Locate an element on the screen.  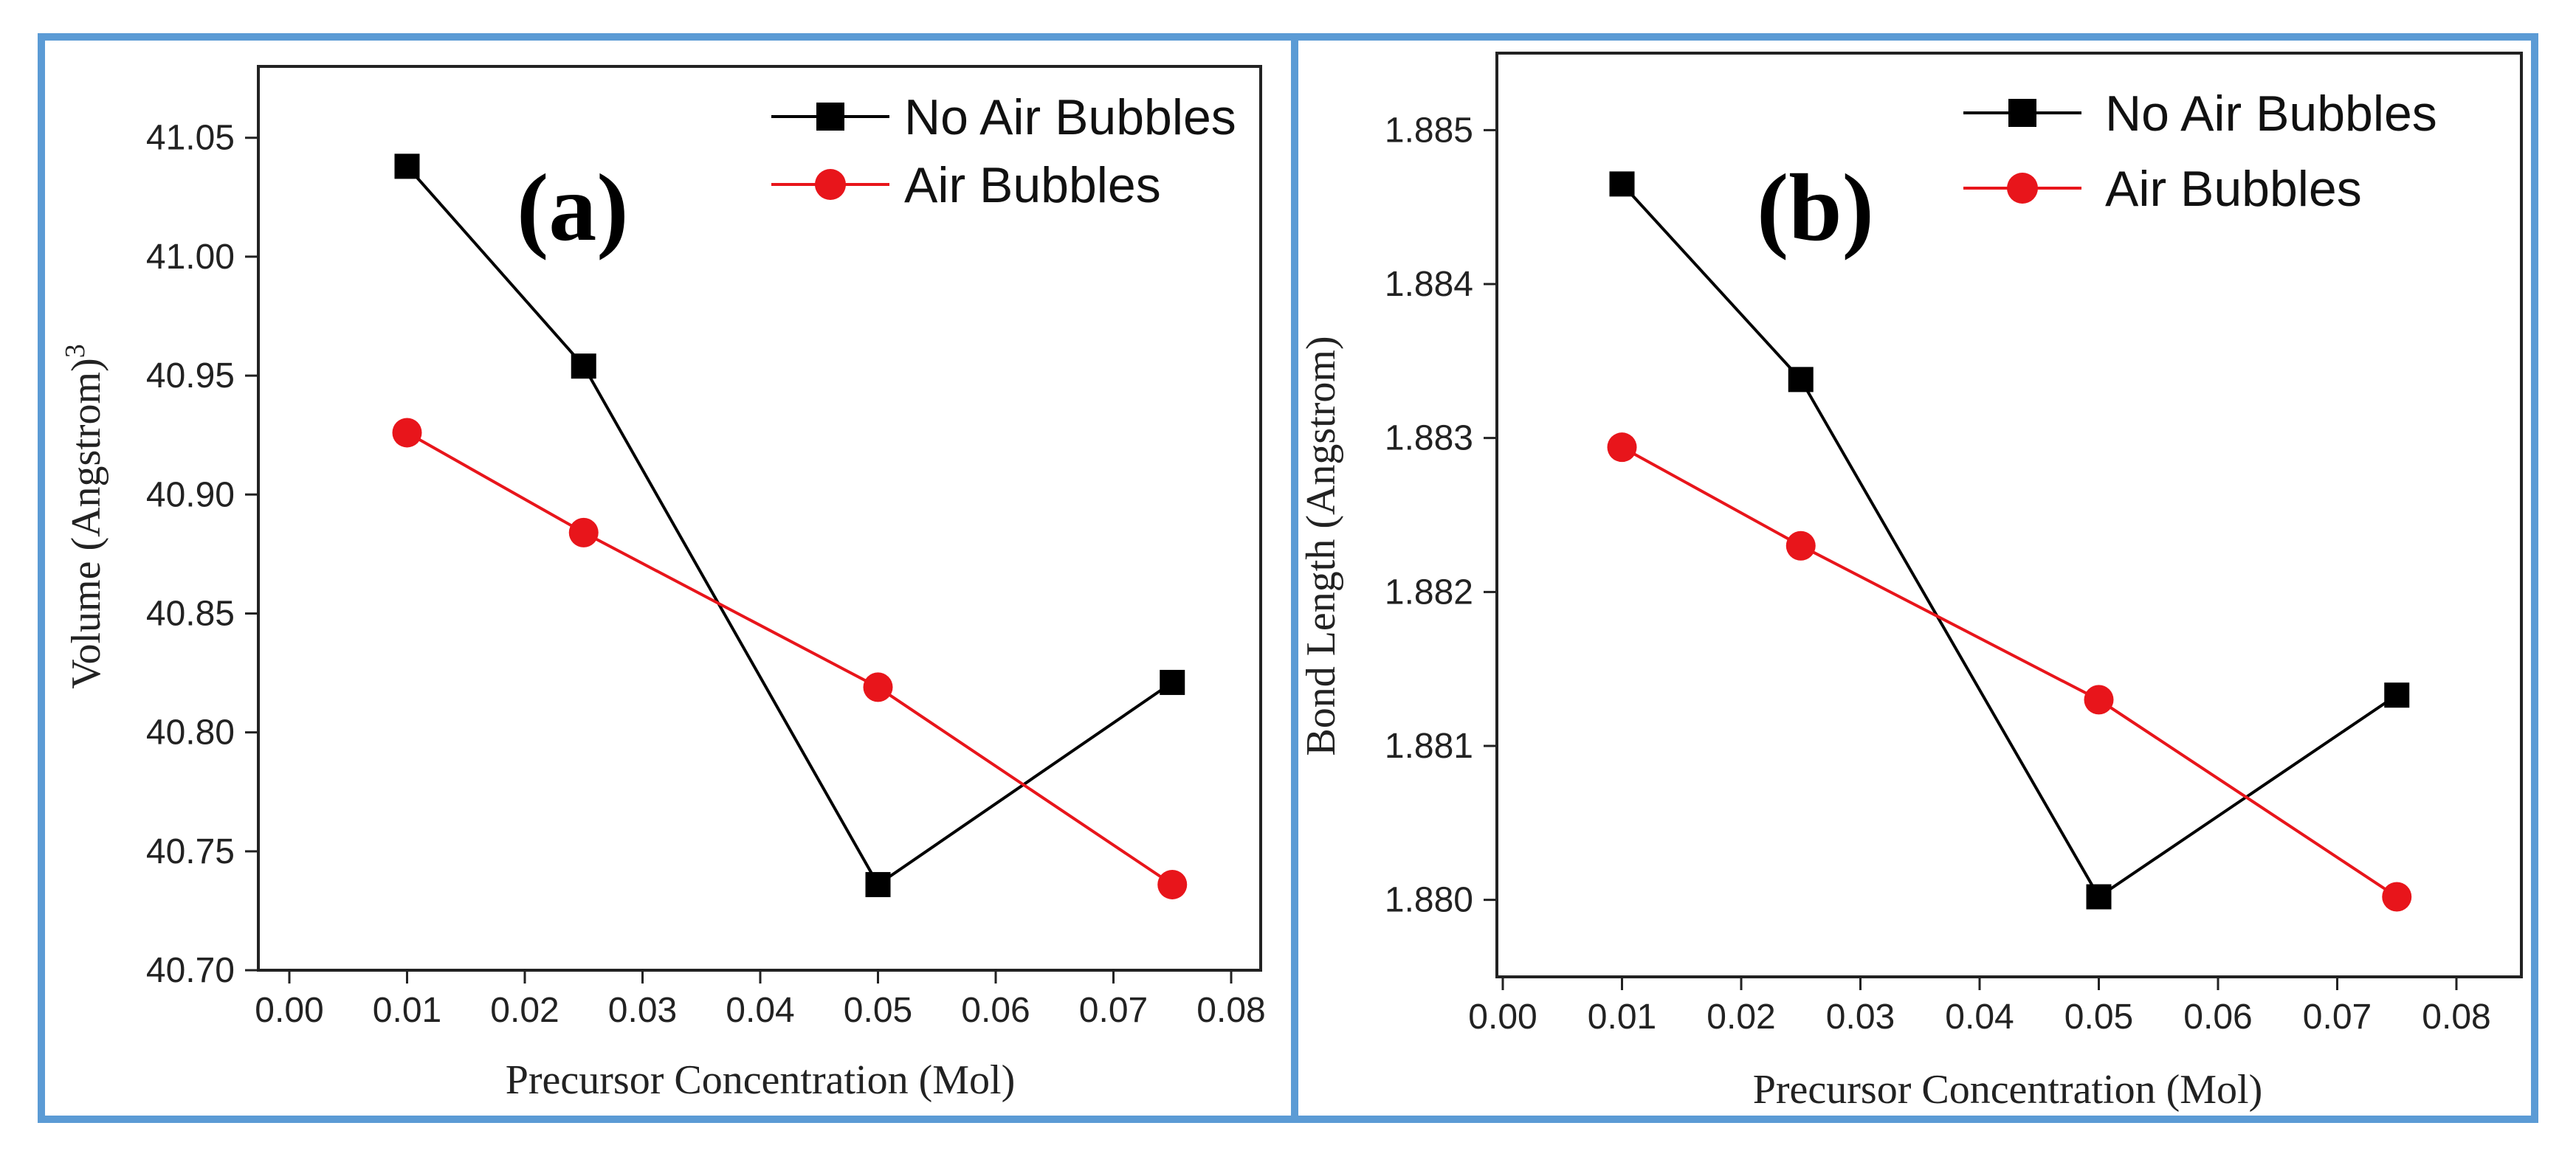
x-tick-label-a: 0.05 is located at coordinates (878, 1010).